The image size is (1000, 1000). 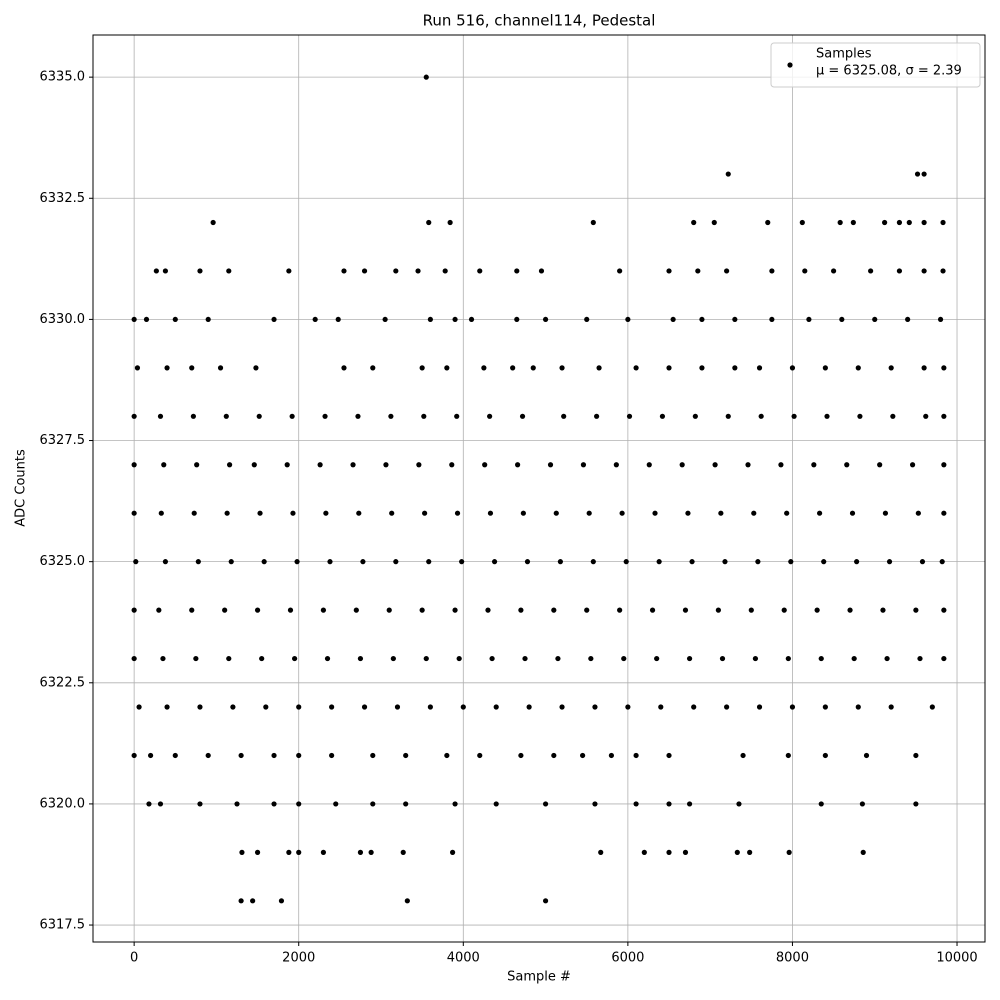 I want to click on y-axis-label: ADC Counts, so click(x=21, y=488).